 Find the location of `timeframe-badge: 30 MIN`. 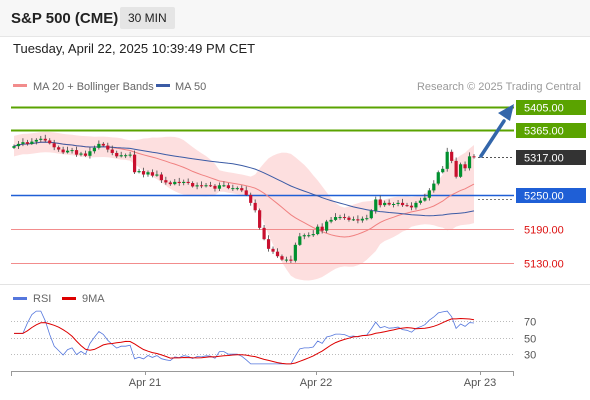

timeframe-badge: 30 MIN is located at coordinates (147, 18).